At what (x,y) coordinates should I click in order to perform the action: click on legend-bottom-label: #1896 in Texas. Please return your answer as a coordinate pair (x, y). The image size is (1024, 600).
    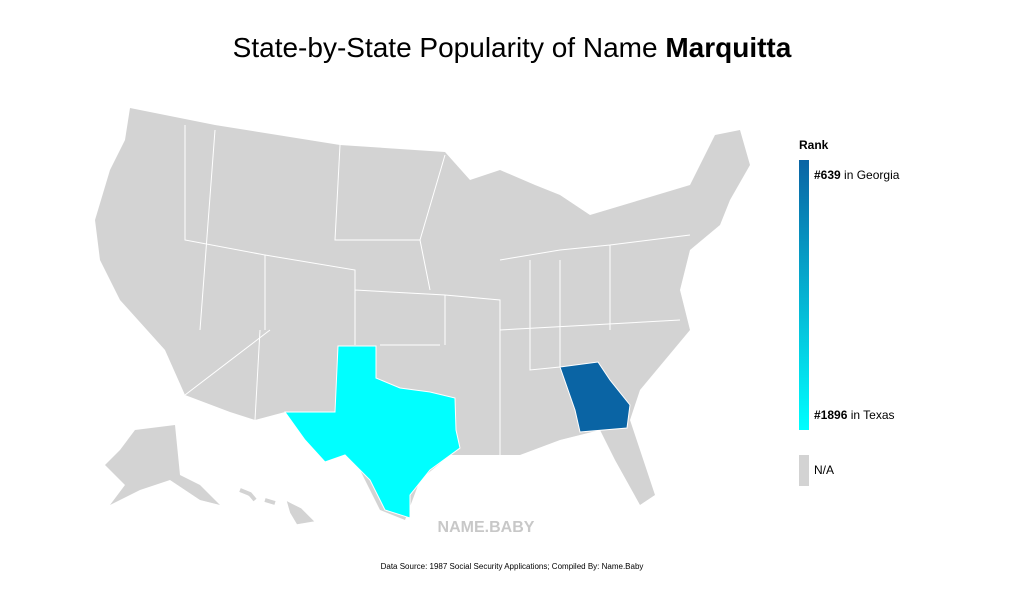
    Looking at the image, I should click on (854, 415).